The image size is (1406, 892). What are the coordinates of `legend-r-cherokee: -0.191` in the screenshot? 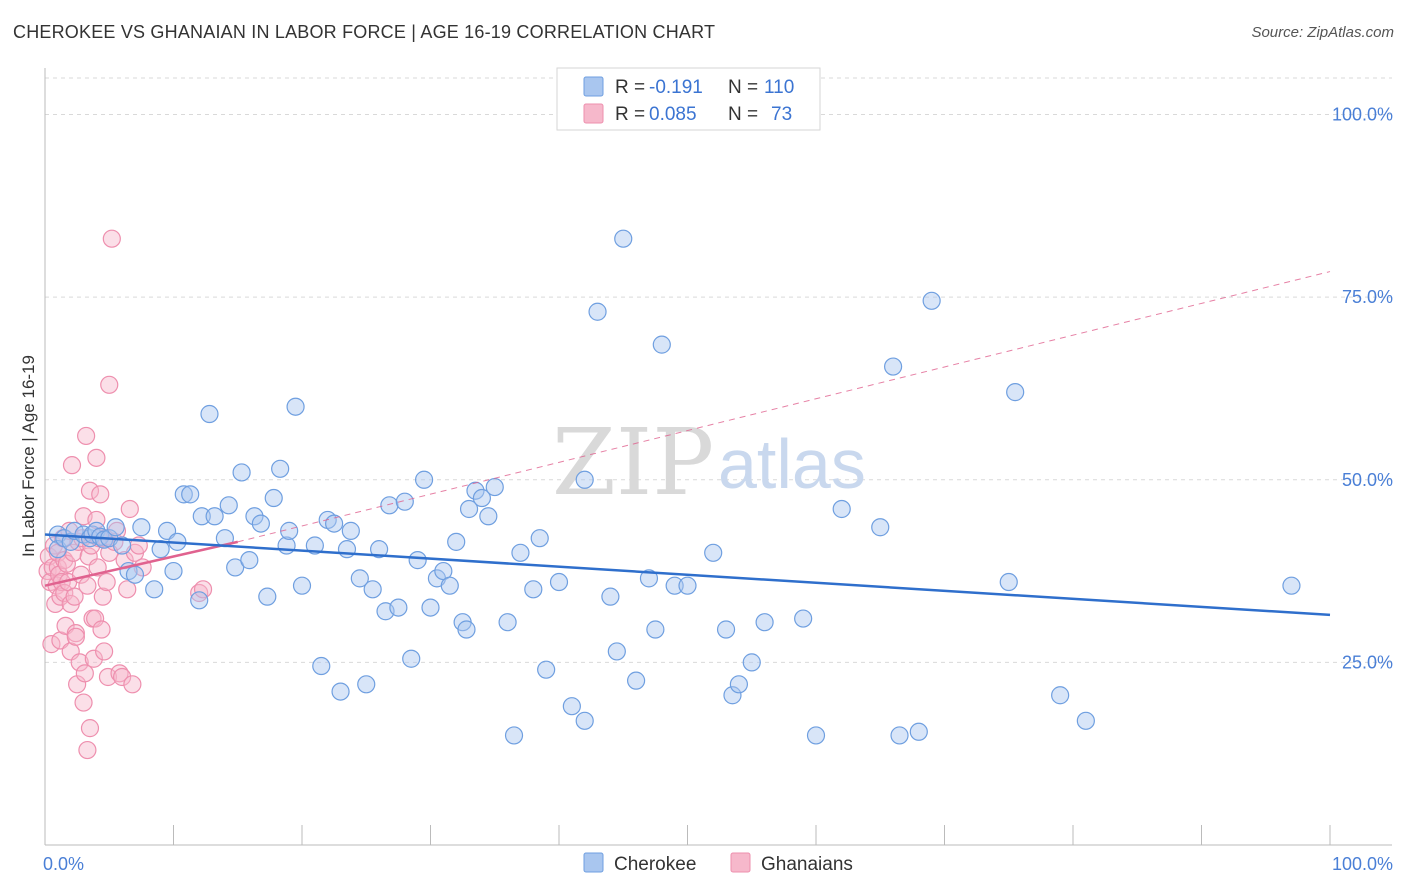 It's located at (676, 87).